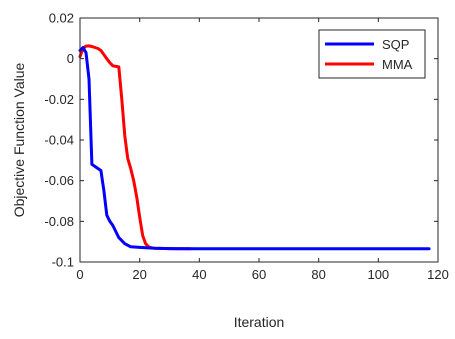 The height and width of the screenshot is (339, 455). What do you see at coordinates (378, 274) in the screenshot?
I see `x-tick-label: 100` at bounding box center [378, 274].